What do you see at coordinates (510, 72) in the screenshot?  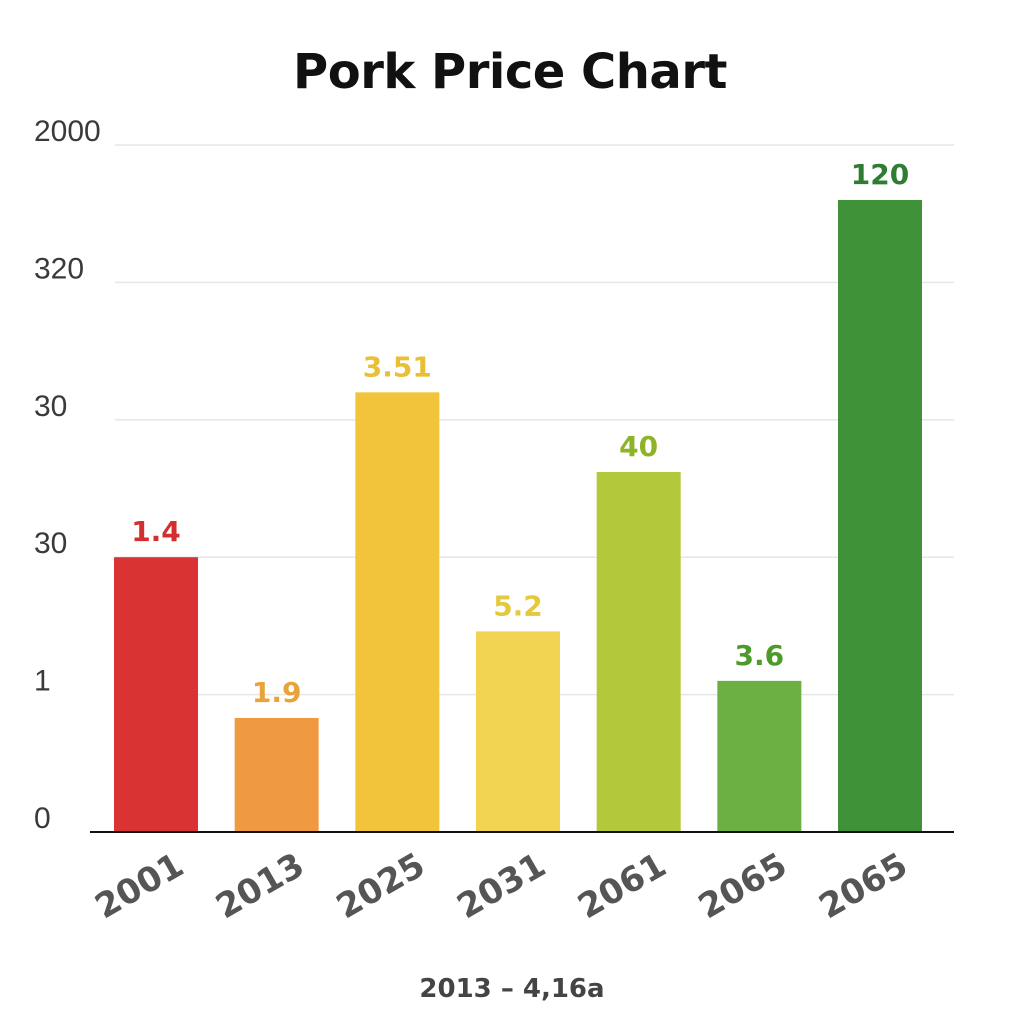 I see `chart-title: Pork Price Chart` at bounding box center [510, 72].